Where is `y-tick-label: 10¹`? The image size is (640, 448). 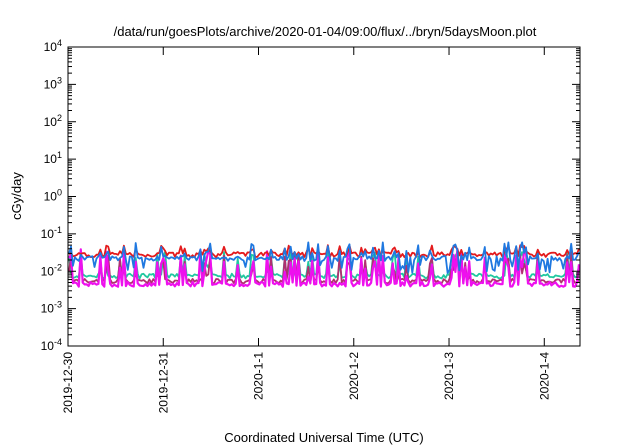
y-tick-label: 10¹ is located at coordinates (53, 158).